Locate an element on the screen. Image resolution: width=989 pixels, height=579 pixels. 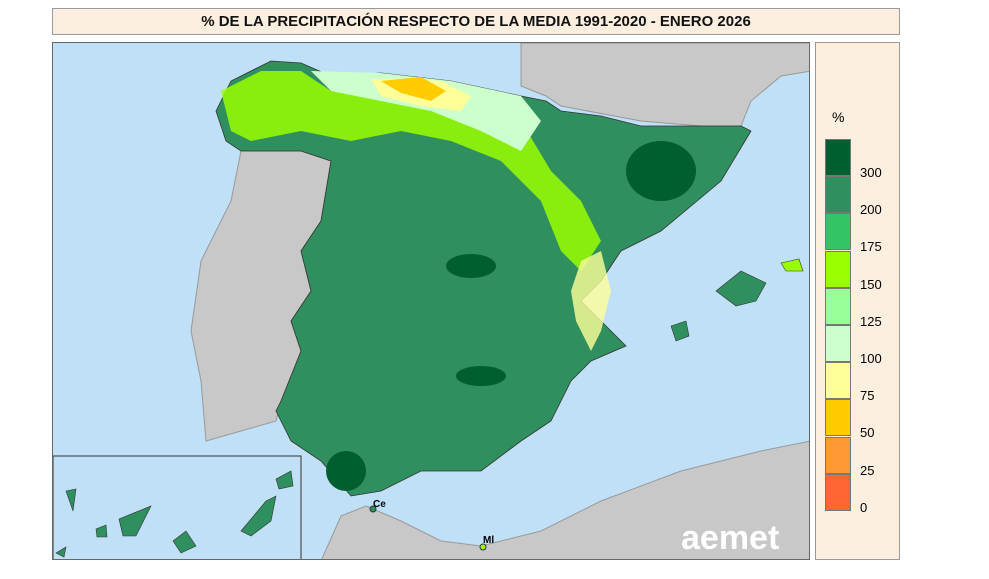
legend-label: 100 is located at coordinates (871, 358).